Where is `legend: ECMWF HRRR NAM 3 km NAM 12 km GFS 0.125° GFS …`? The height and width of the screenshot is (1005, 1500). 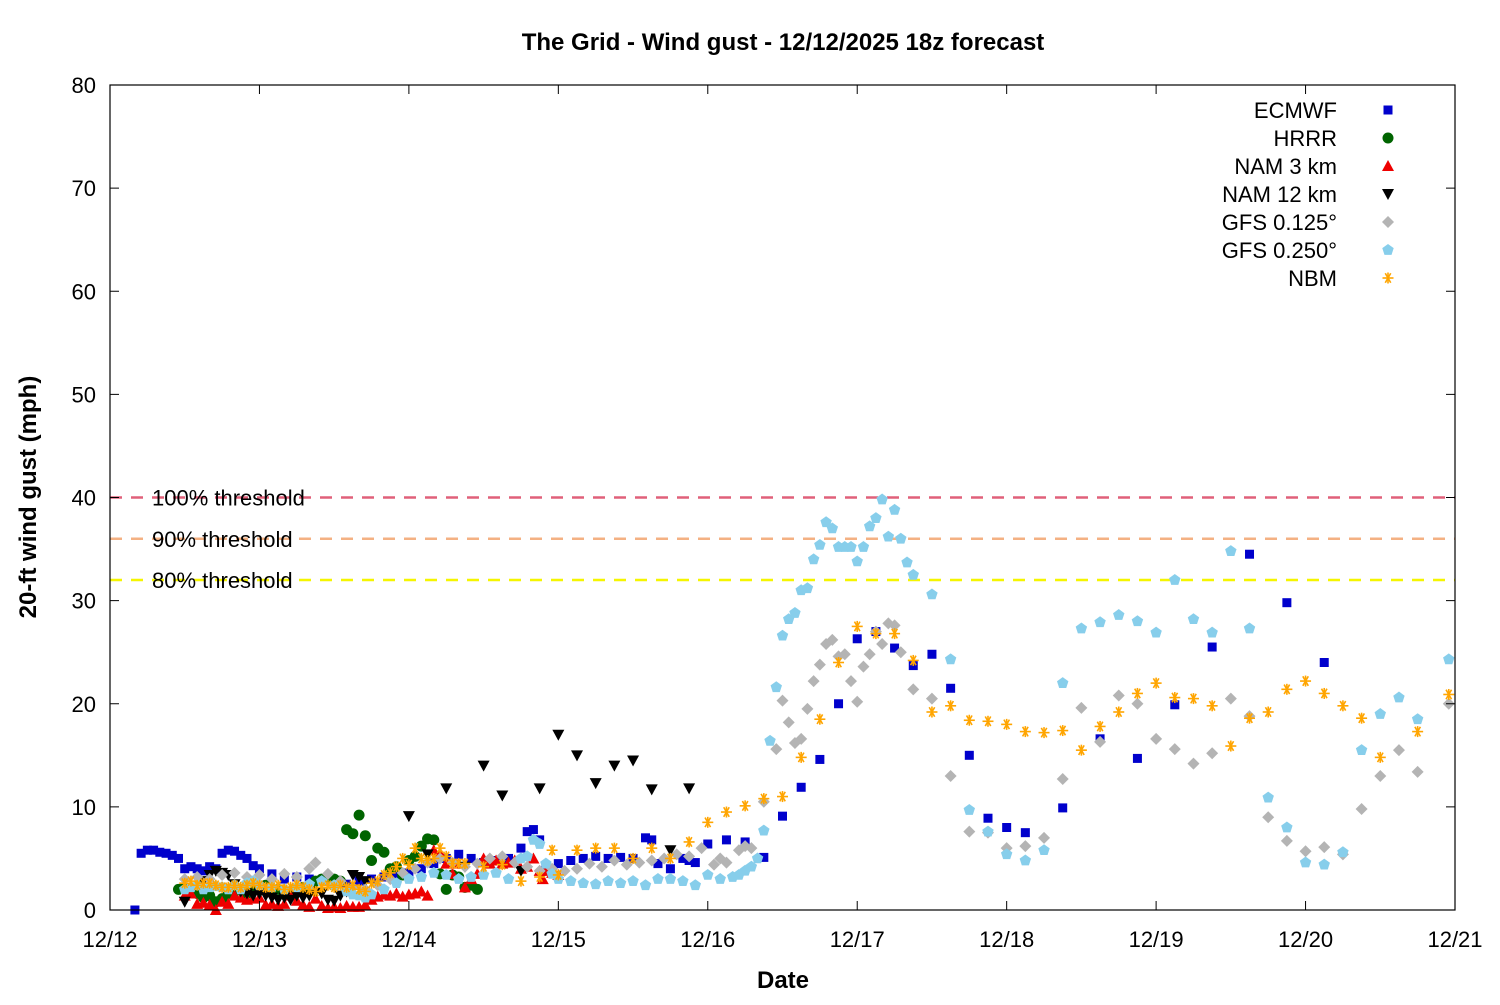 legend: ECMWF HRRR NAM 3 km NAM 12 km GFS 0.125° GFS … is located at coordinates (1308, 194).